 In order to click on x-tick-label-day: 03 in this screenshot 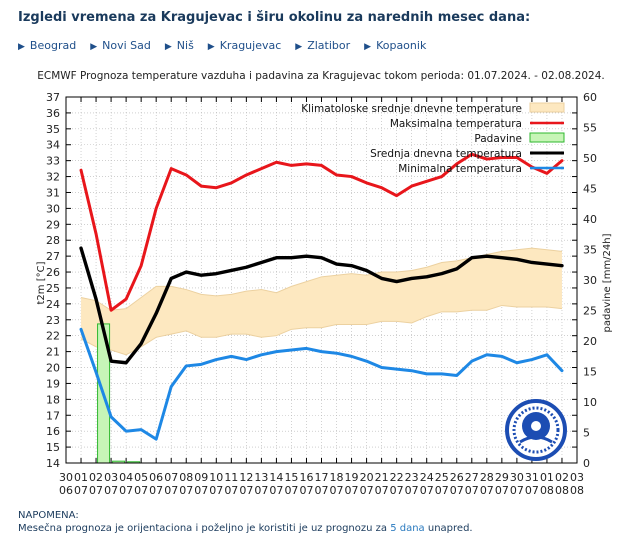, I will do `click(577, 477)`.